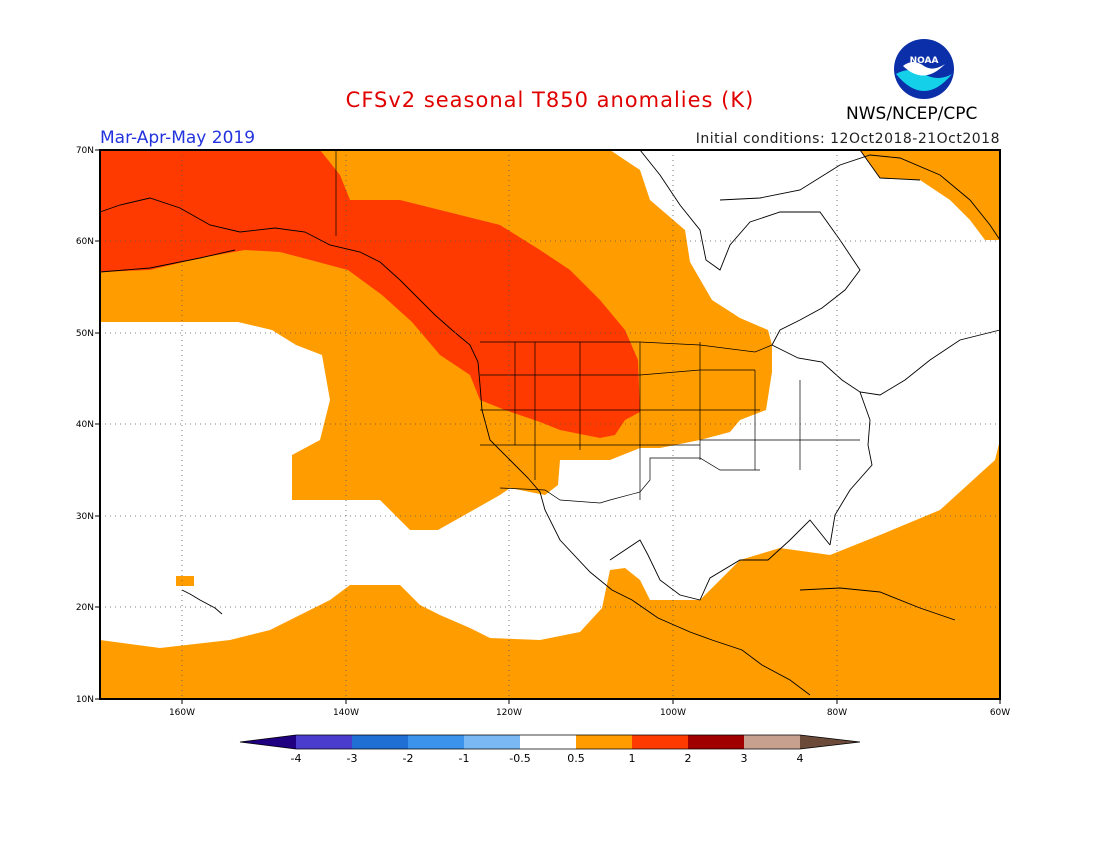 The height and width of the screenshot is (850, 1100). I want to click on colorbar-label: 2, so click(688, 758).